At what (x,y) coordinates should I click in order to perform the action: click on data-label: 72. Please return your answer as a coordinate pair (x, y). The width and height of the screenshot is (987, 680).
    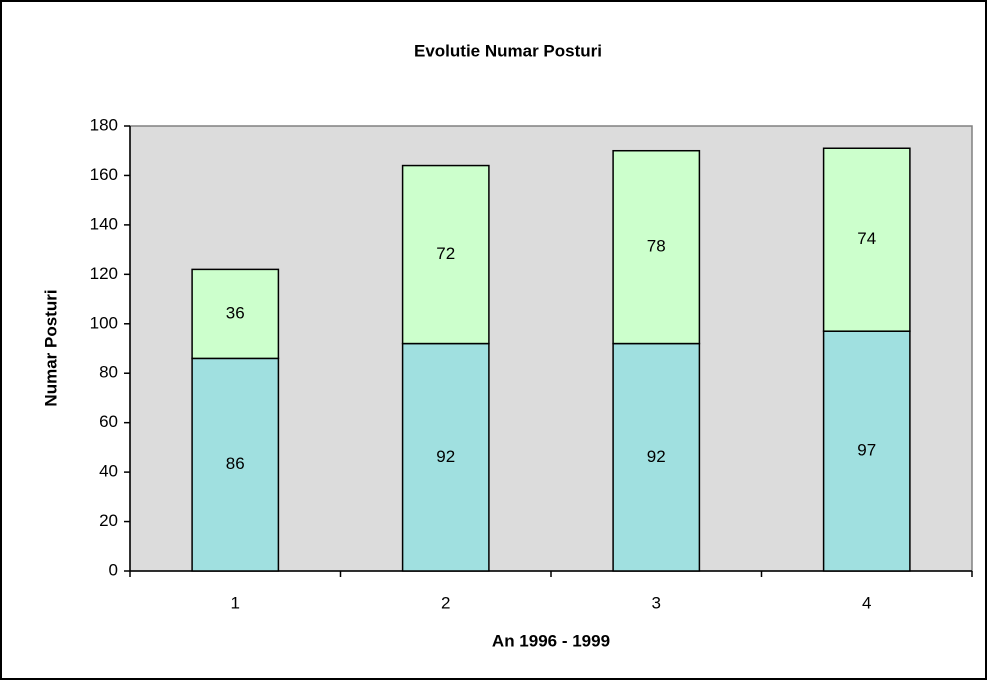
    Looking at the image, I should click on (445, 253).